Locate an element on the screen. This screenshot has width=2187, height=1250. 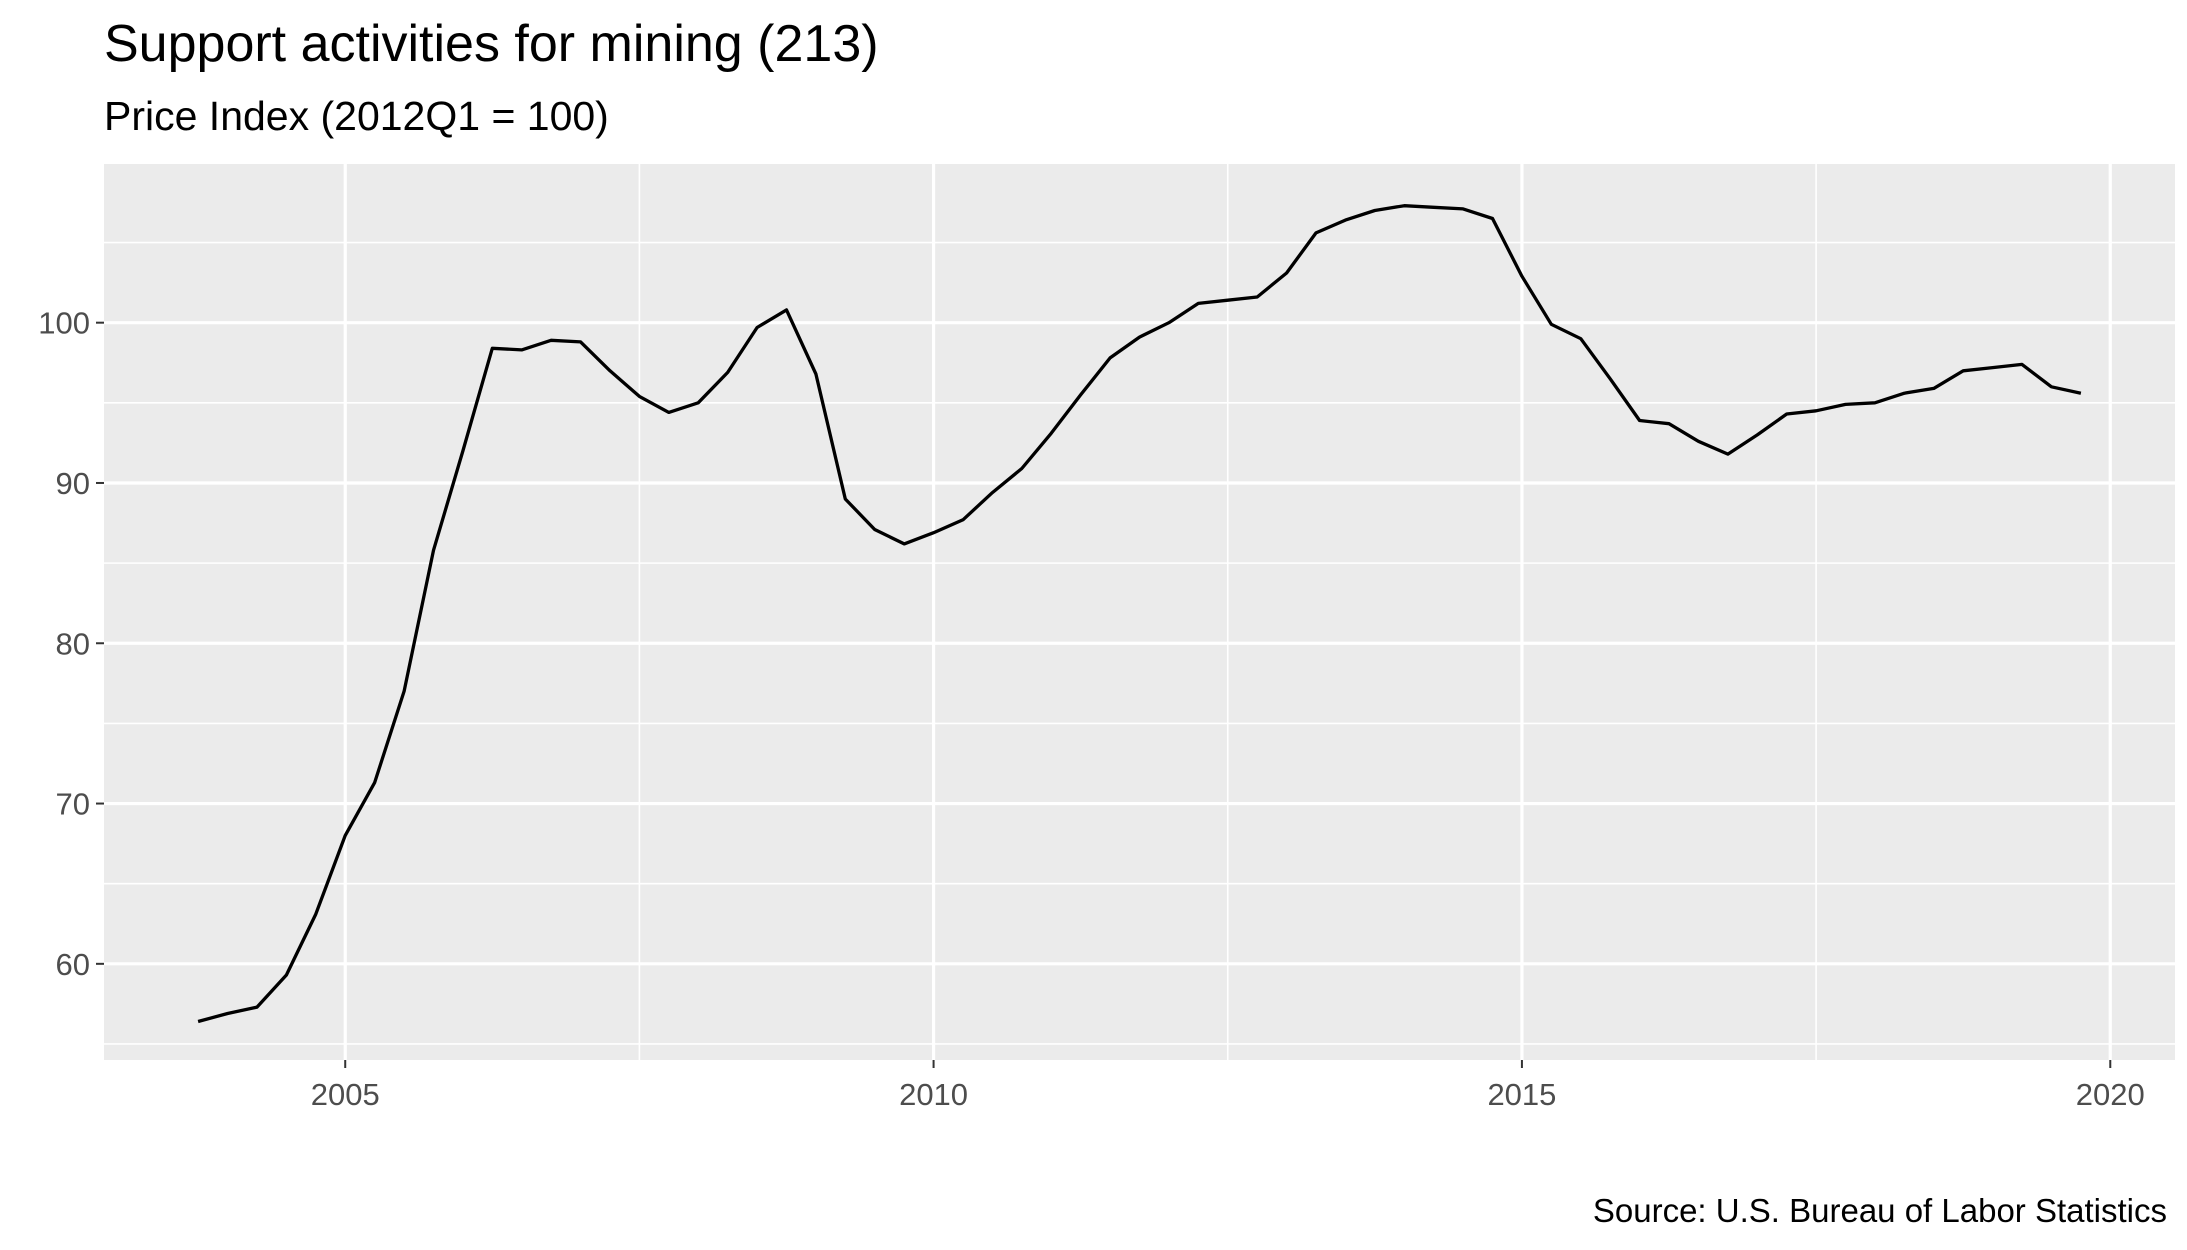
x-tick-label: 2005 is located at coordinates (345, 1094).